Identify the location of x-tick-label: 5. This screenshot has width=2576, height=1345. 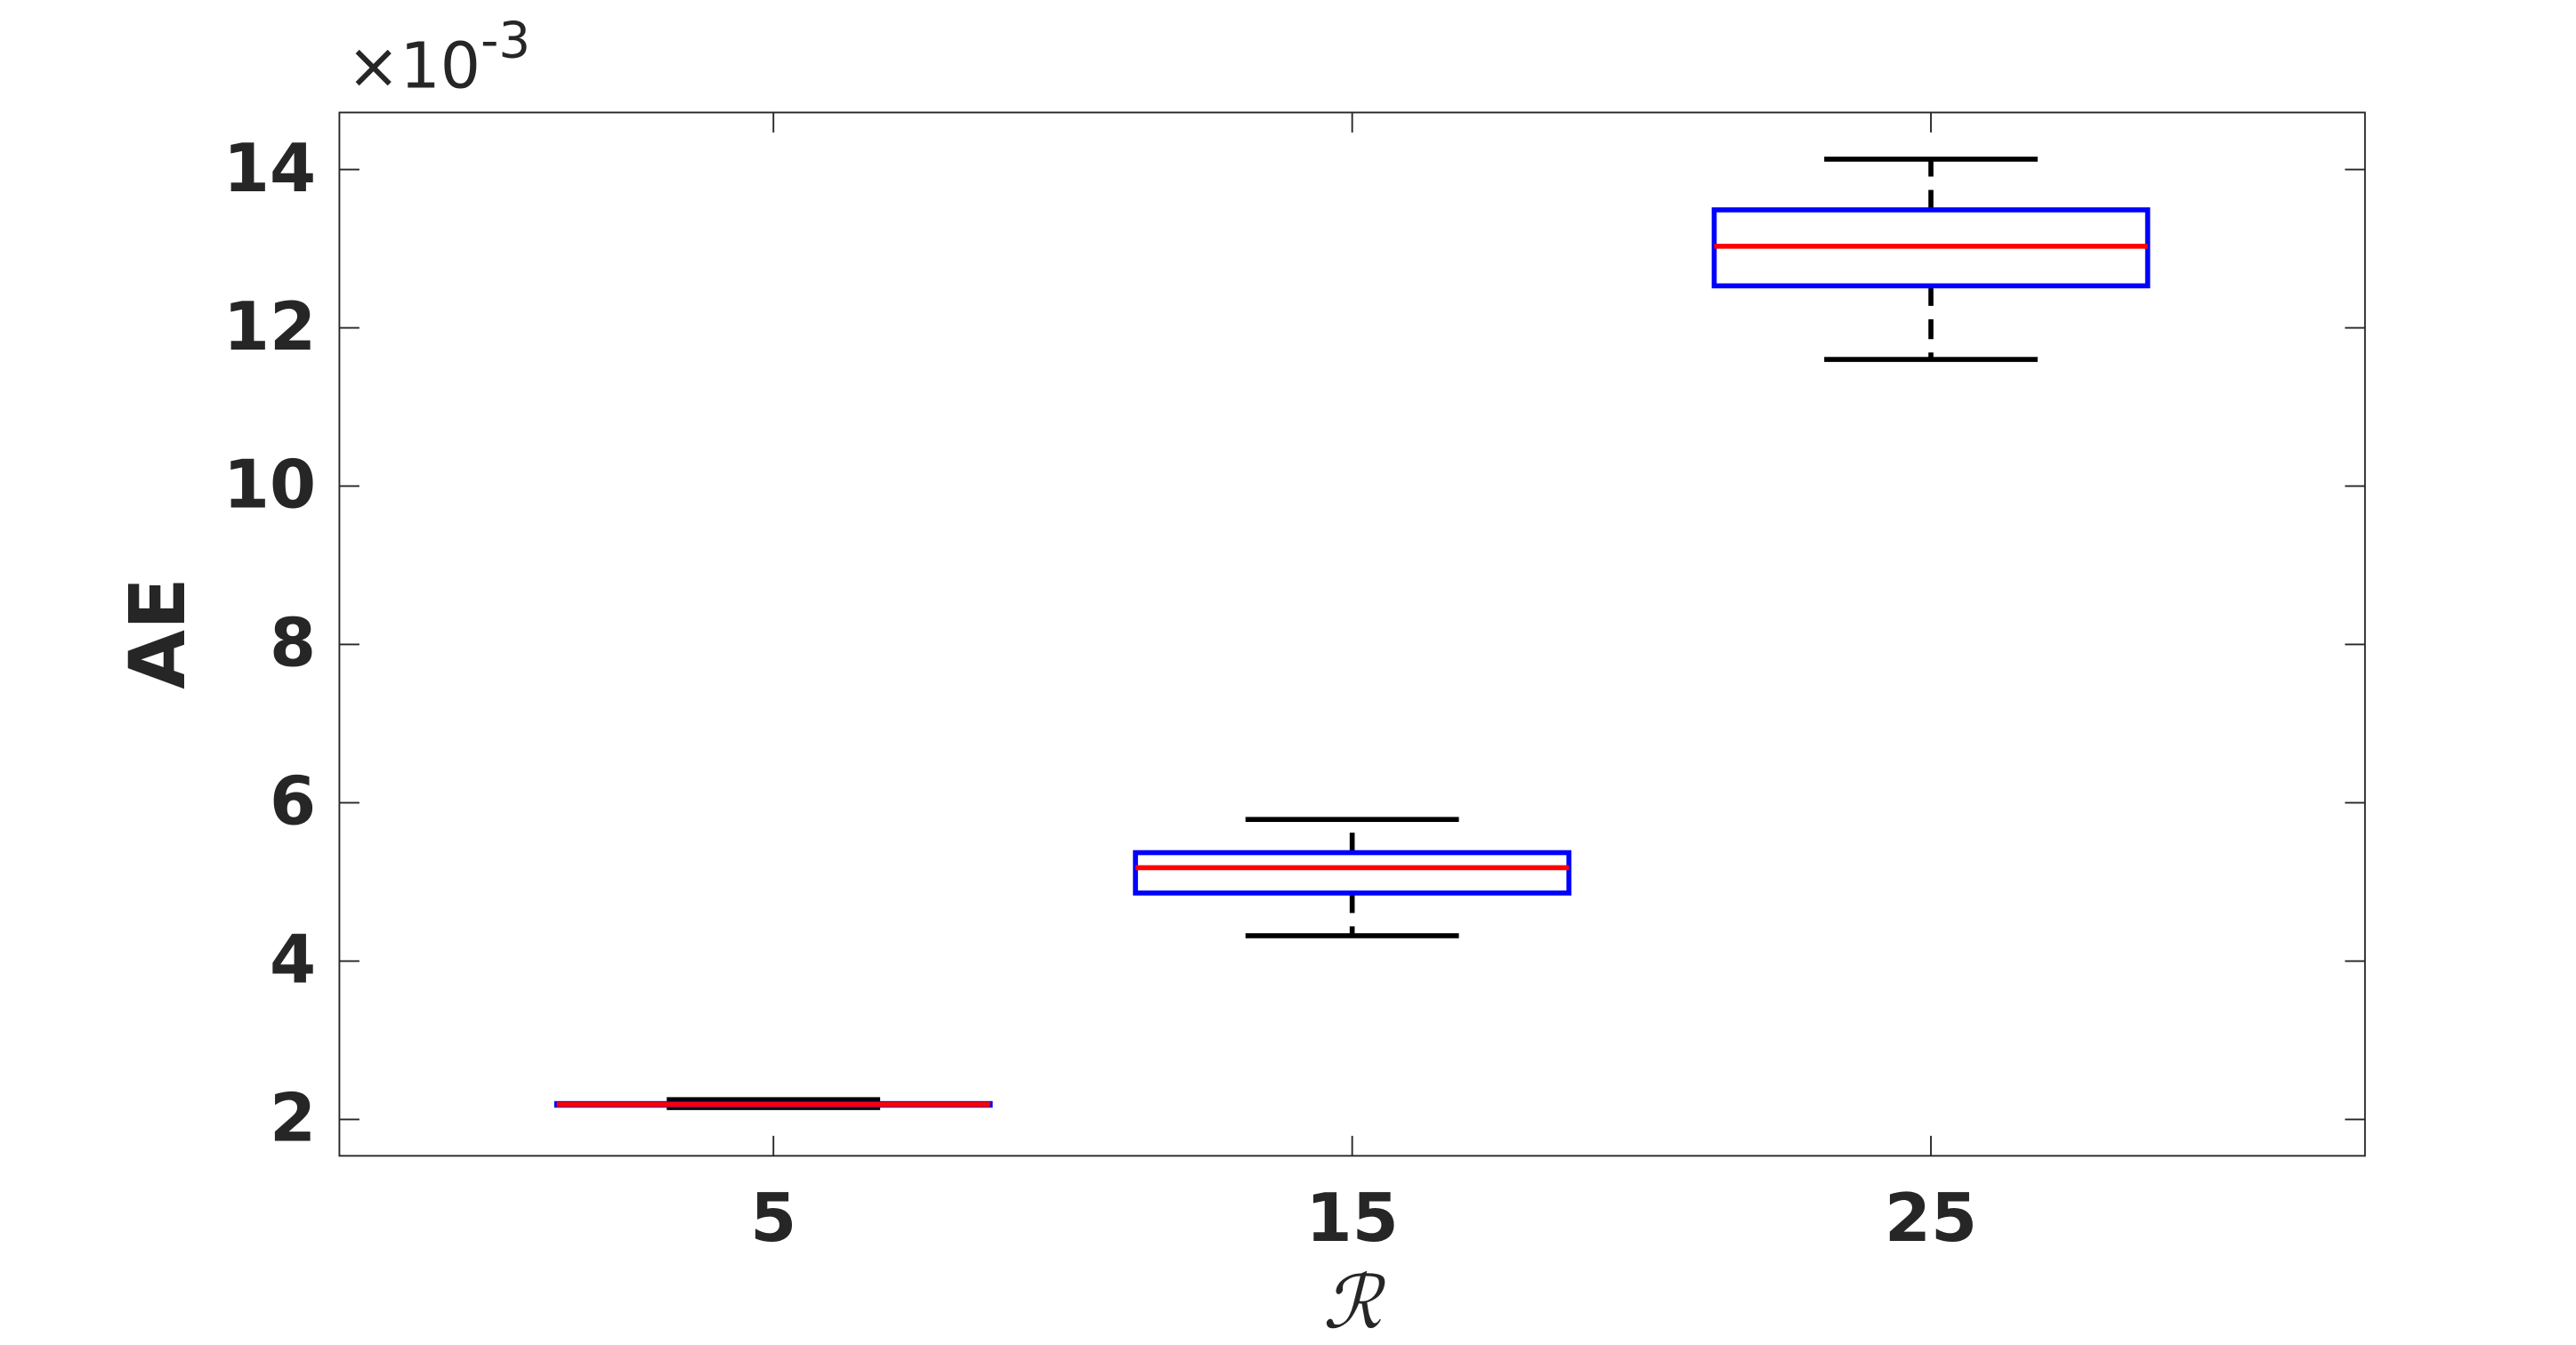
(773, 1218).